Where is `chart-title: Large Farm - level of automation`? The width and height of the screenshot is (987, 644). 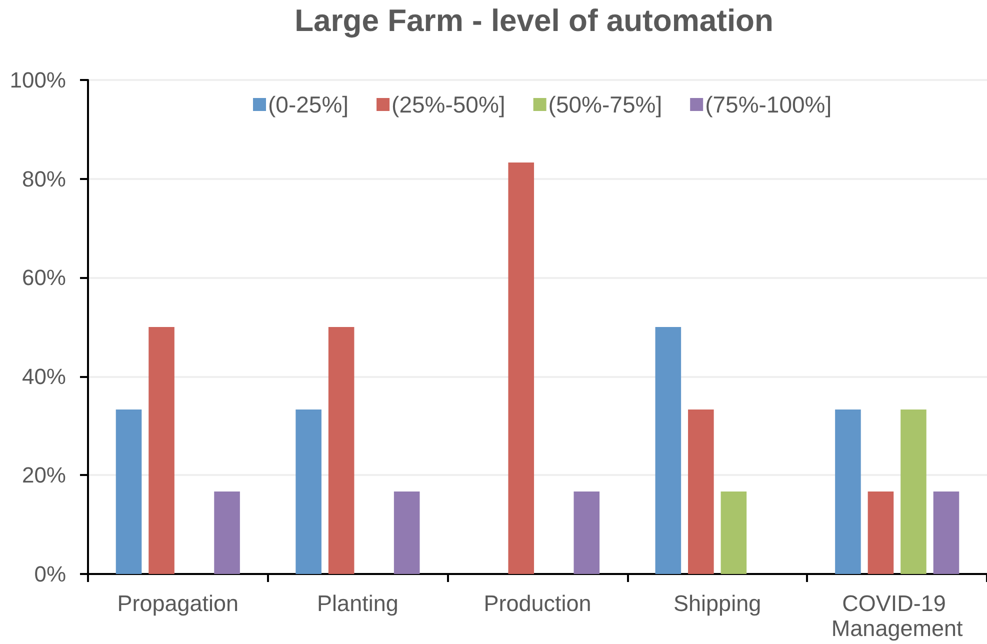 chart-title: Large Farm - level of automation is located at coordinates (534, 20).